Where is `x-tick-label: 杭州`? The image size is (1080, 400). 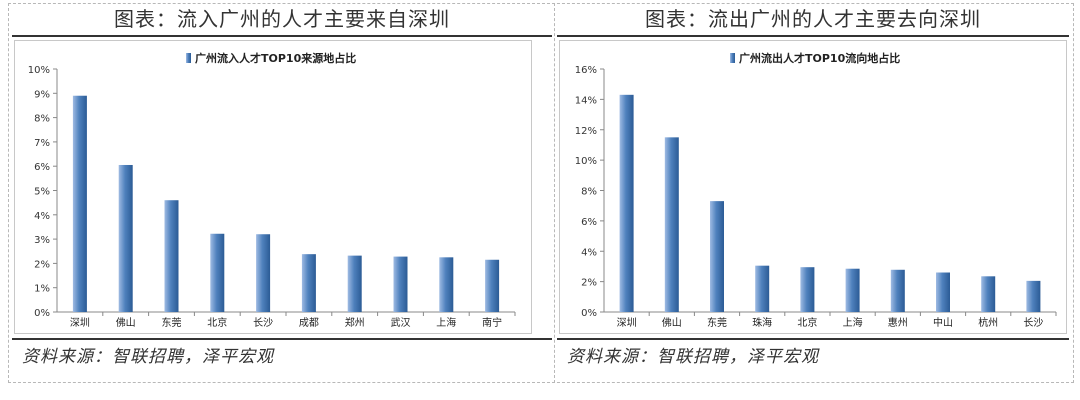
x-tick-label: 杭州 is located at coordinates (988, 322).